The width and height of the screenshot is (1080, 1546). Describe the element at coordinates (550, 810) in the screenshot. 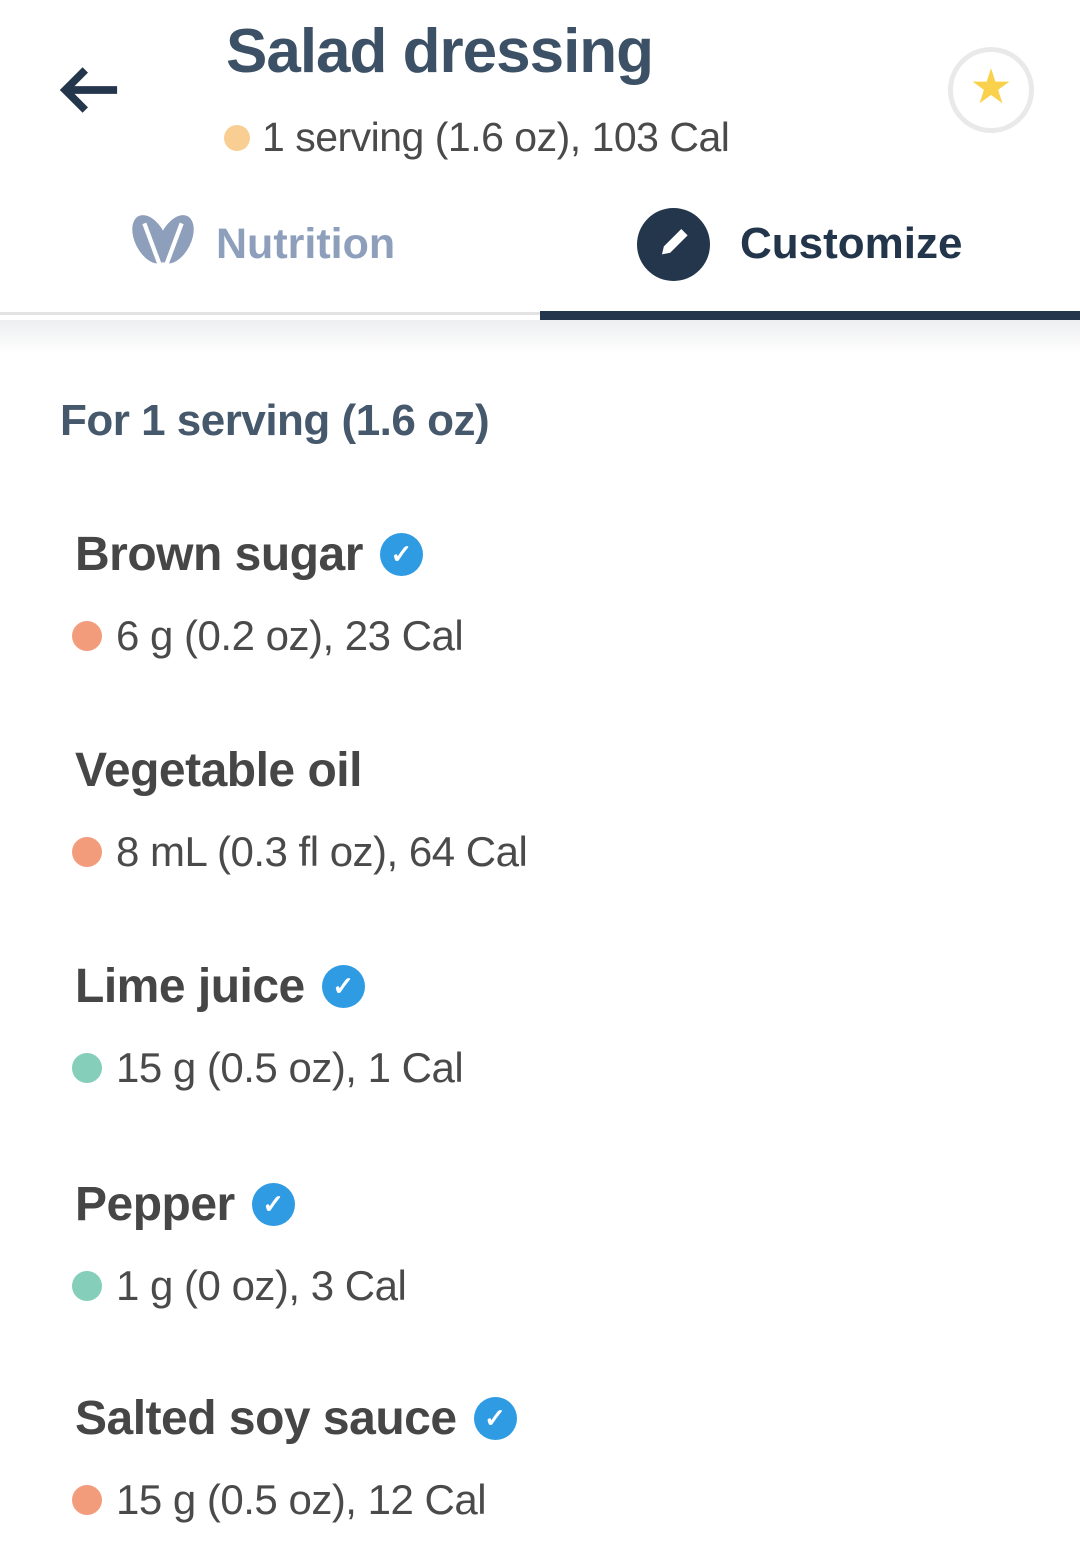

I see `ingredient-row-vegetable-oil: Vegetable oil ✓ 8 mL (0.3 fl oz), 64 Cal` at that location.